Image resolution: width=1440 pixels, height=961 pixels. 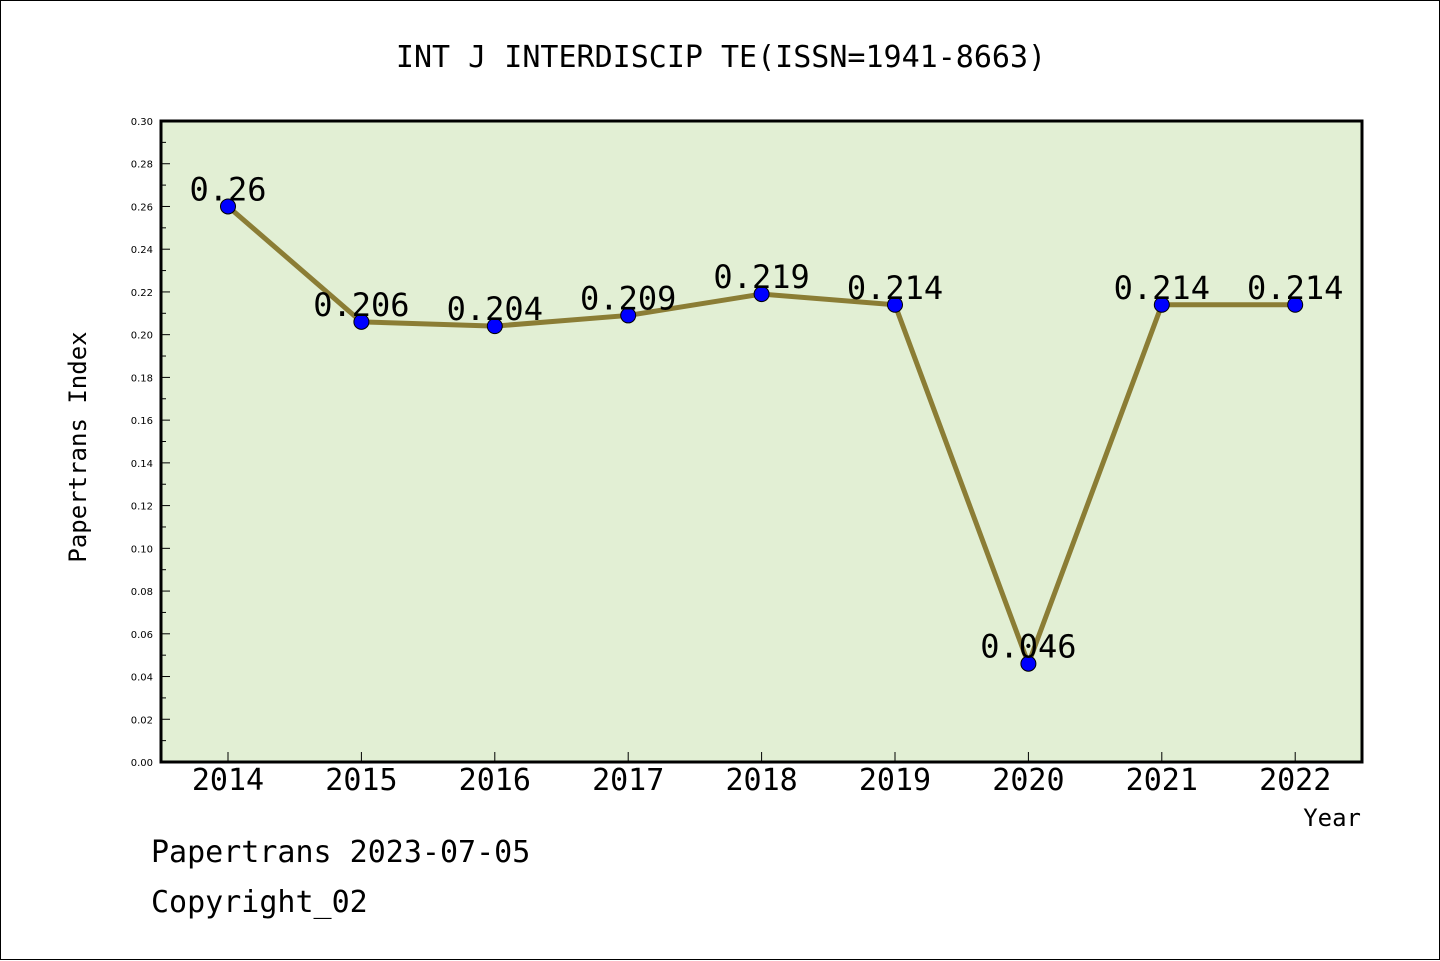 I want to click on x-tick-label: 2018, so click(x=761, y=780).